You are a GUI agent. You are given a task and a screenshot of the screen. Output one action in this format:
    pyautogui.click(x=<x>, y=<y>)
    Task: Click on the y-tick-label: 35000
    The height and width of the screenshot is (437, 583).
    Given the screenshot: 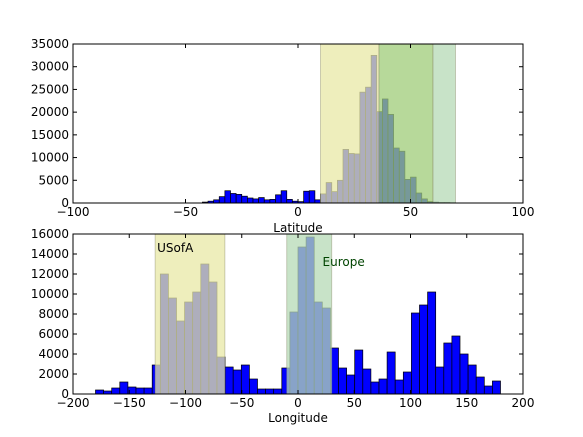 What is the action you would take?
    pyautogui.click(x=50, y=44)
    